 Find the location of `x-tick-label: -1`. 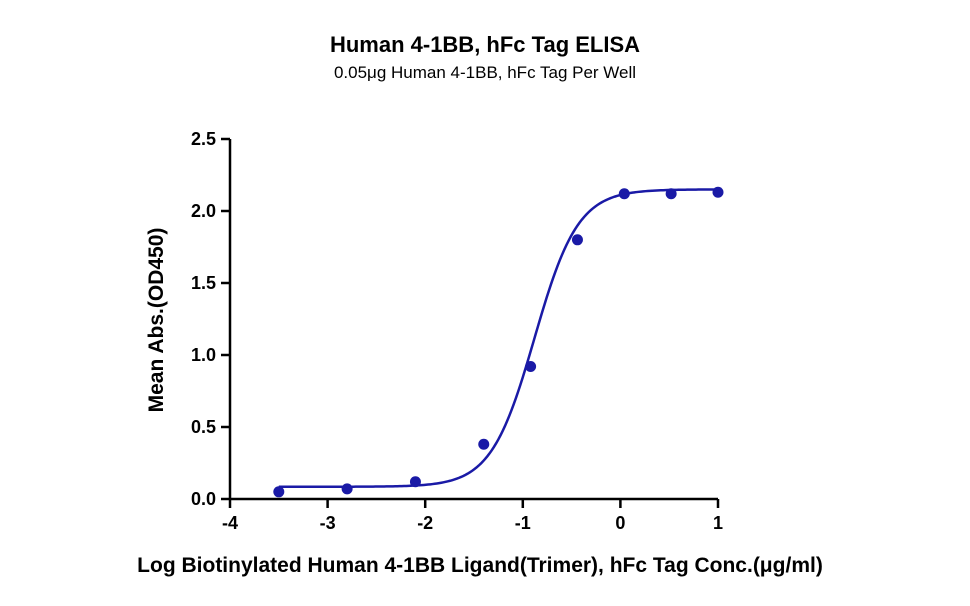

x-tick-label: -1 is located at coordinates (523, 523).